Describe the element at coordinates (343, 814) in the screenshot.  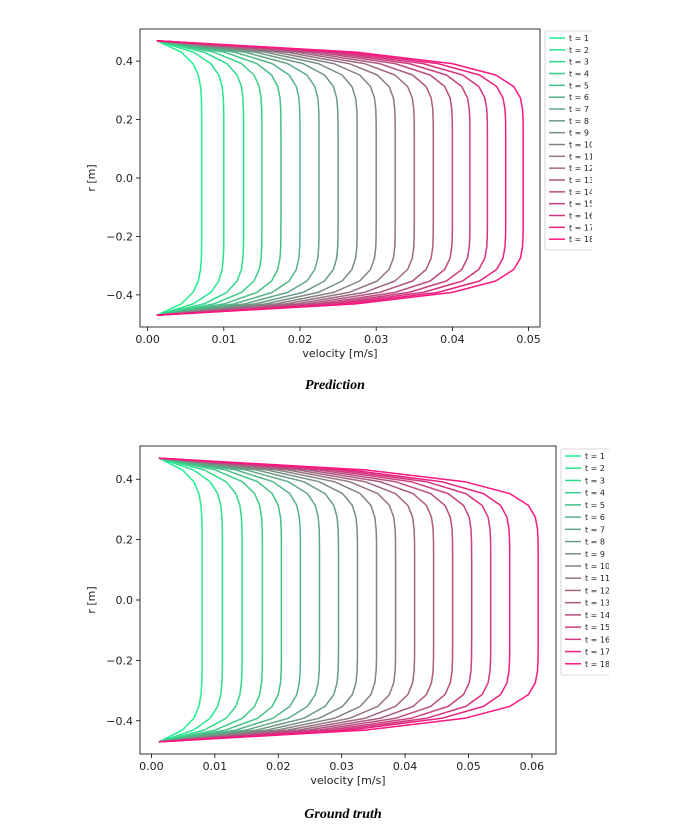
I see `chart-caption: Ground truth` at that location.